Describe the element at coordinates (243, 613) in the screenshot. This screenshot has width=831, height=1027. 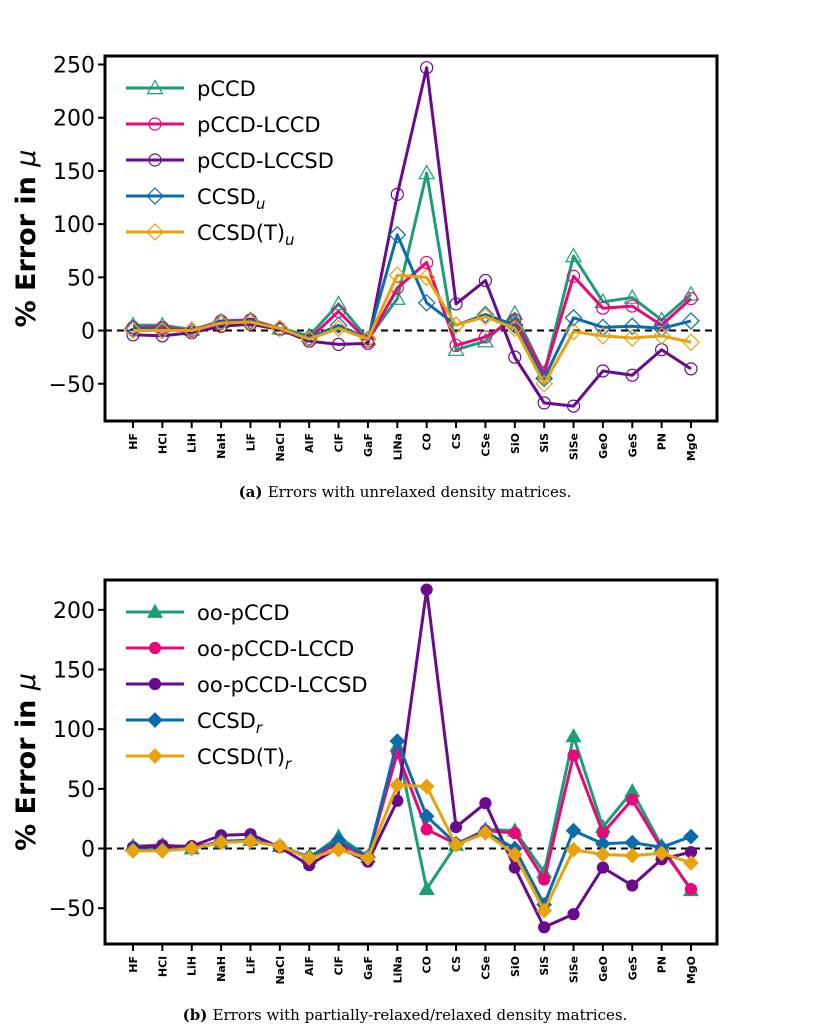
I see `legend-label-name: oo-pCCD` at that location.